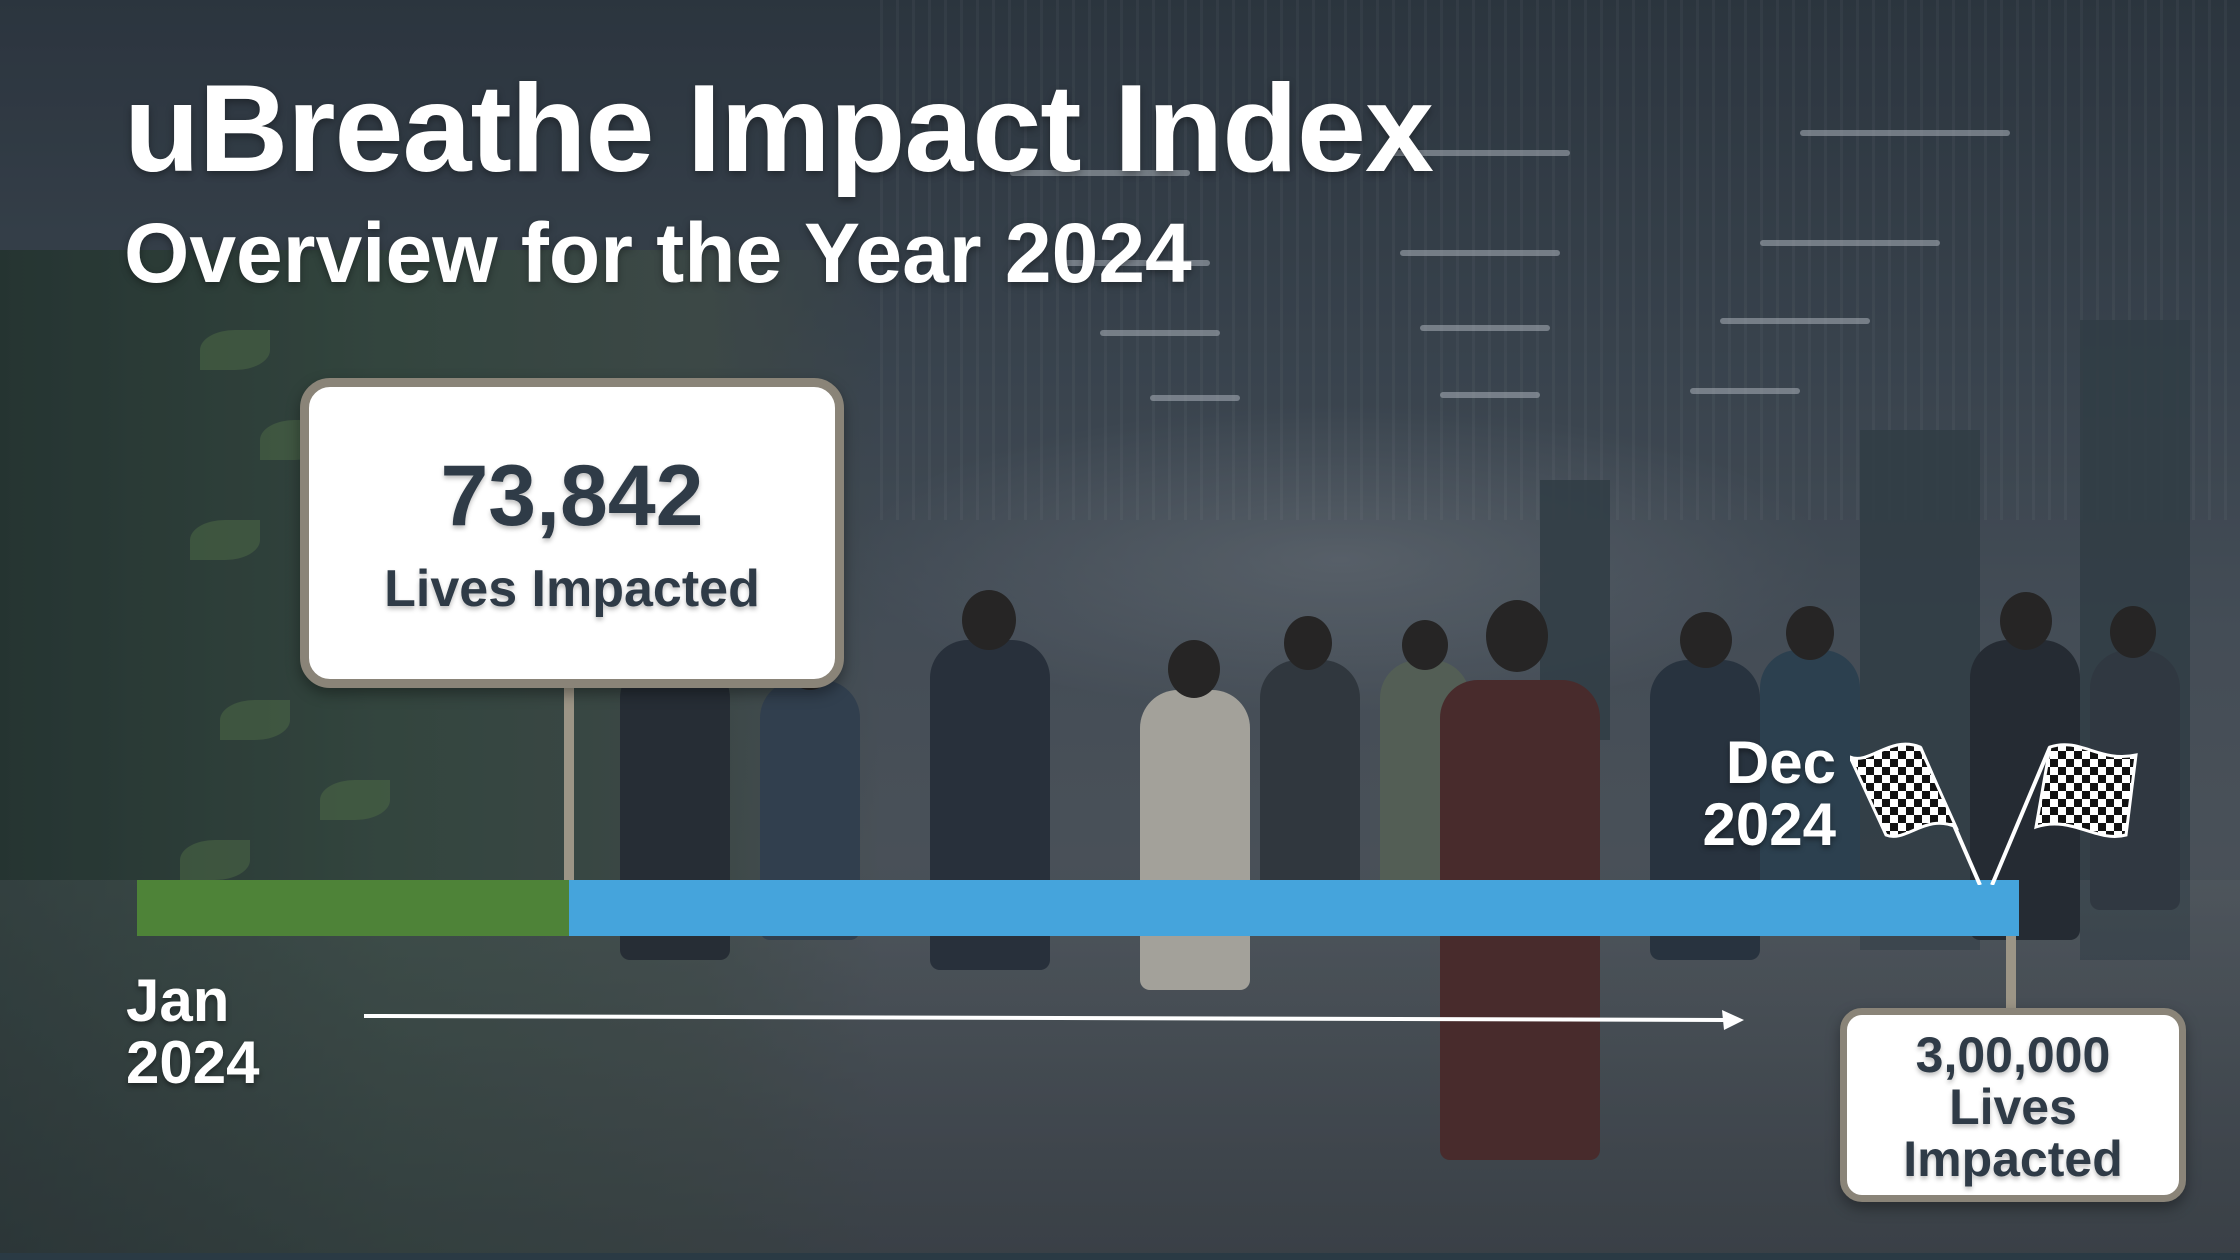 The width and height of the screenshot is (2240, 1260). What do you see at coordinates (1780, 762) in the screenshot?
I see `timeline-end-month: Dec` at bounding box center [1780, 762].